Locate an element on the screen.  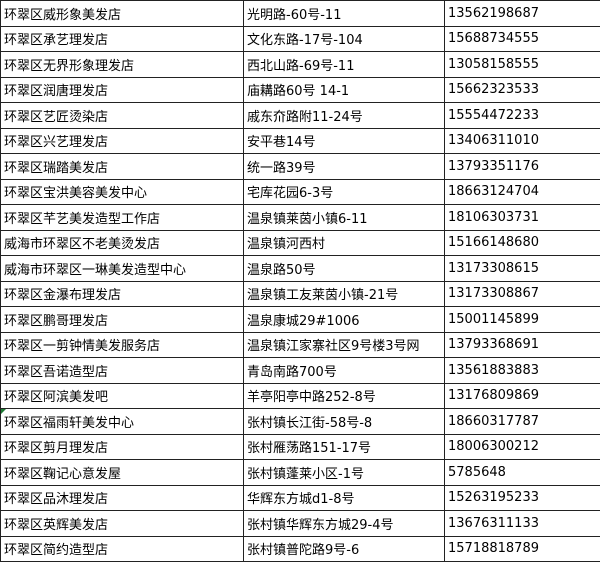
shop-name-cell: 环翠区艺匠烫染店 is located at coordinates (122, 115).